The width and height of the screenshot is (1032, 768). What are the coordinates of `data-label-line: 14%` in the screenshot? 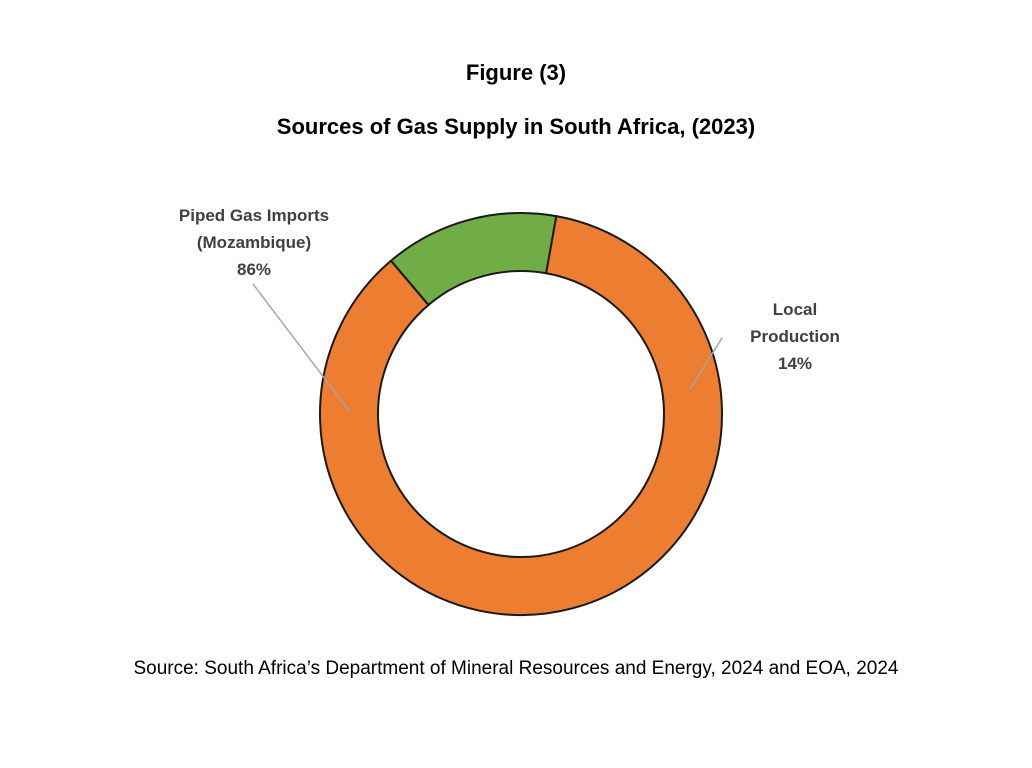 It's located at (795, 363).